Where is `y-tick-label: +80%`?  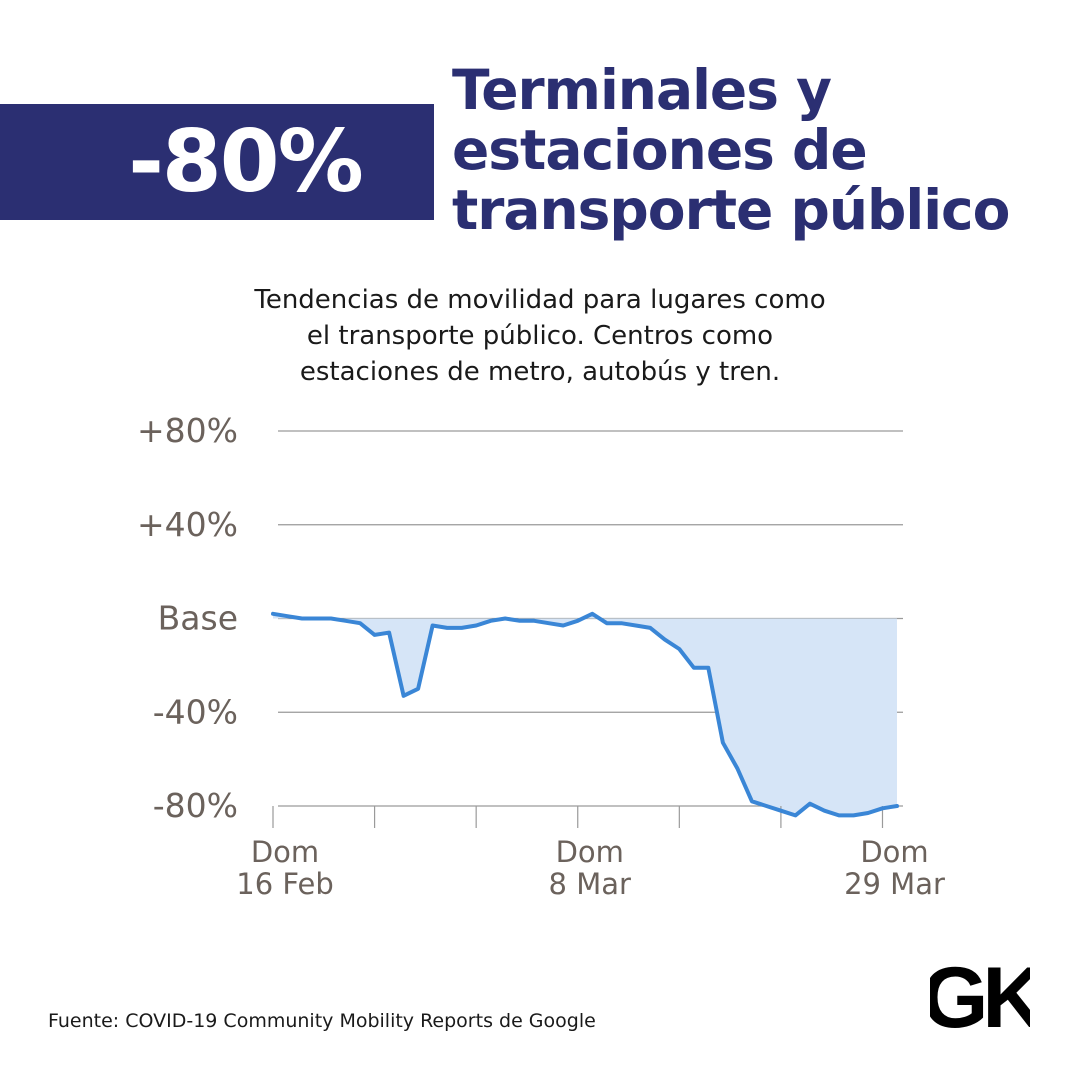
y-tick-label: +80% is located at coordinates (187, 430).